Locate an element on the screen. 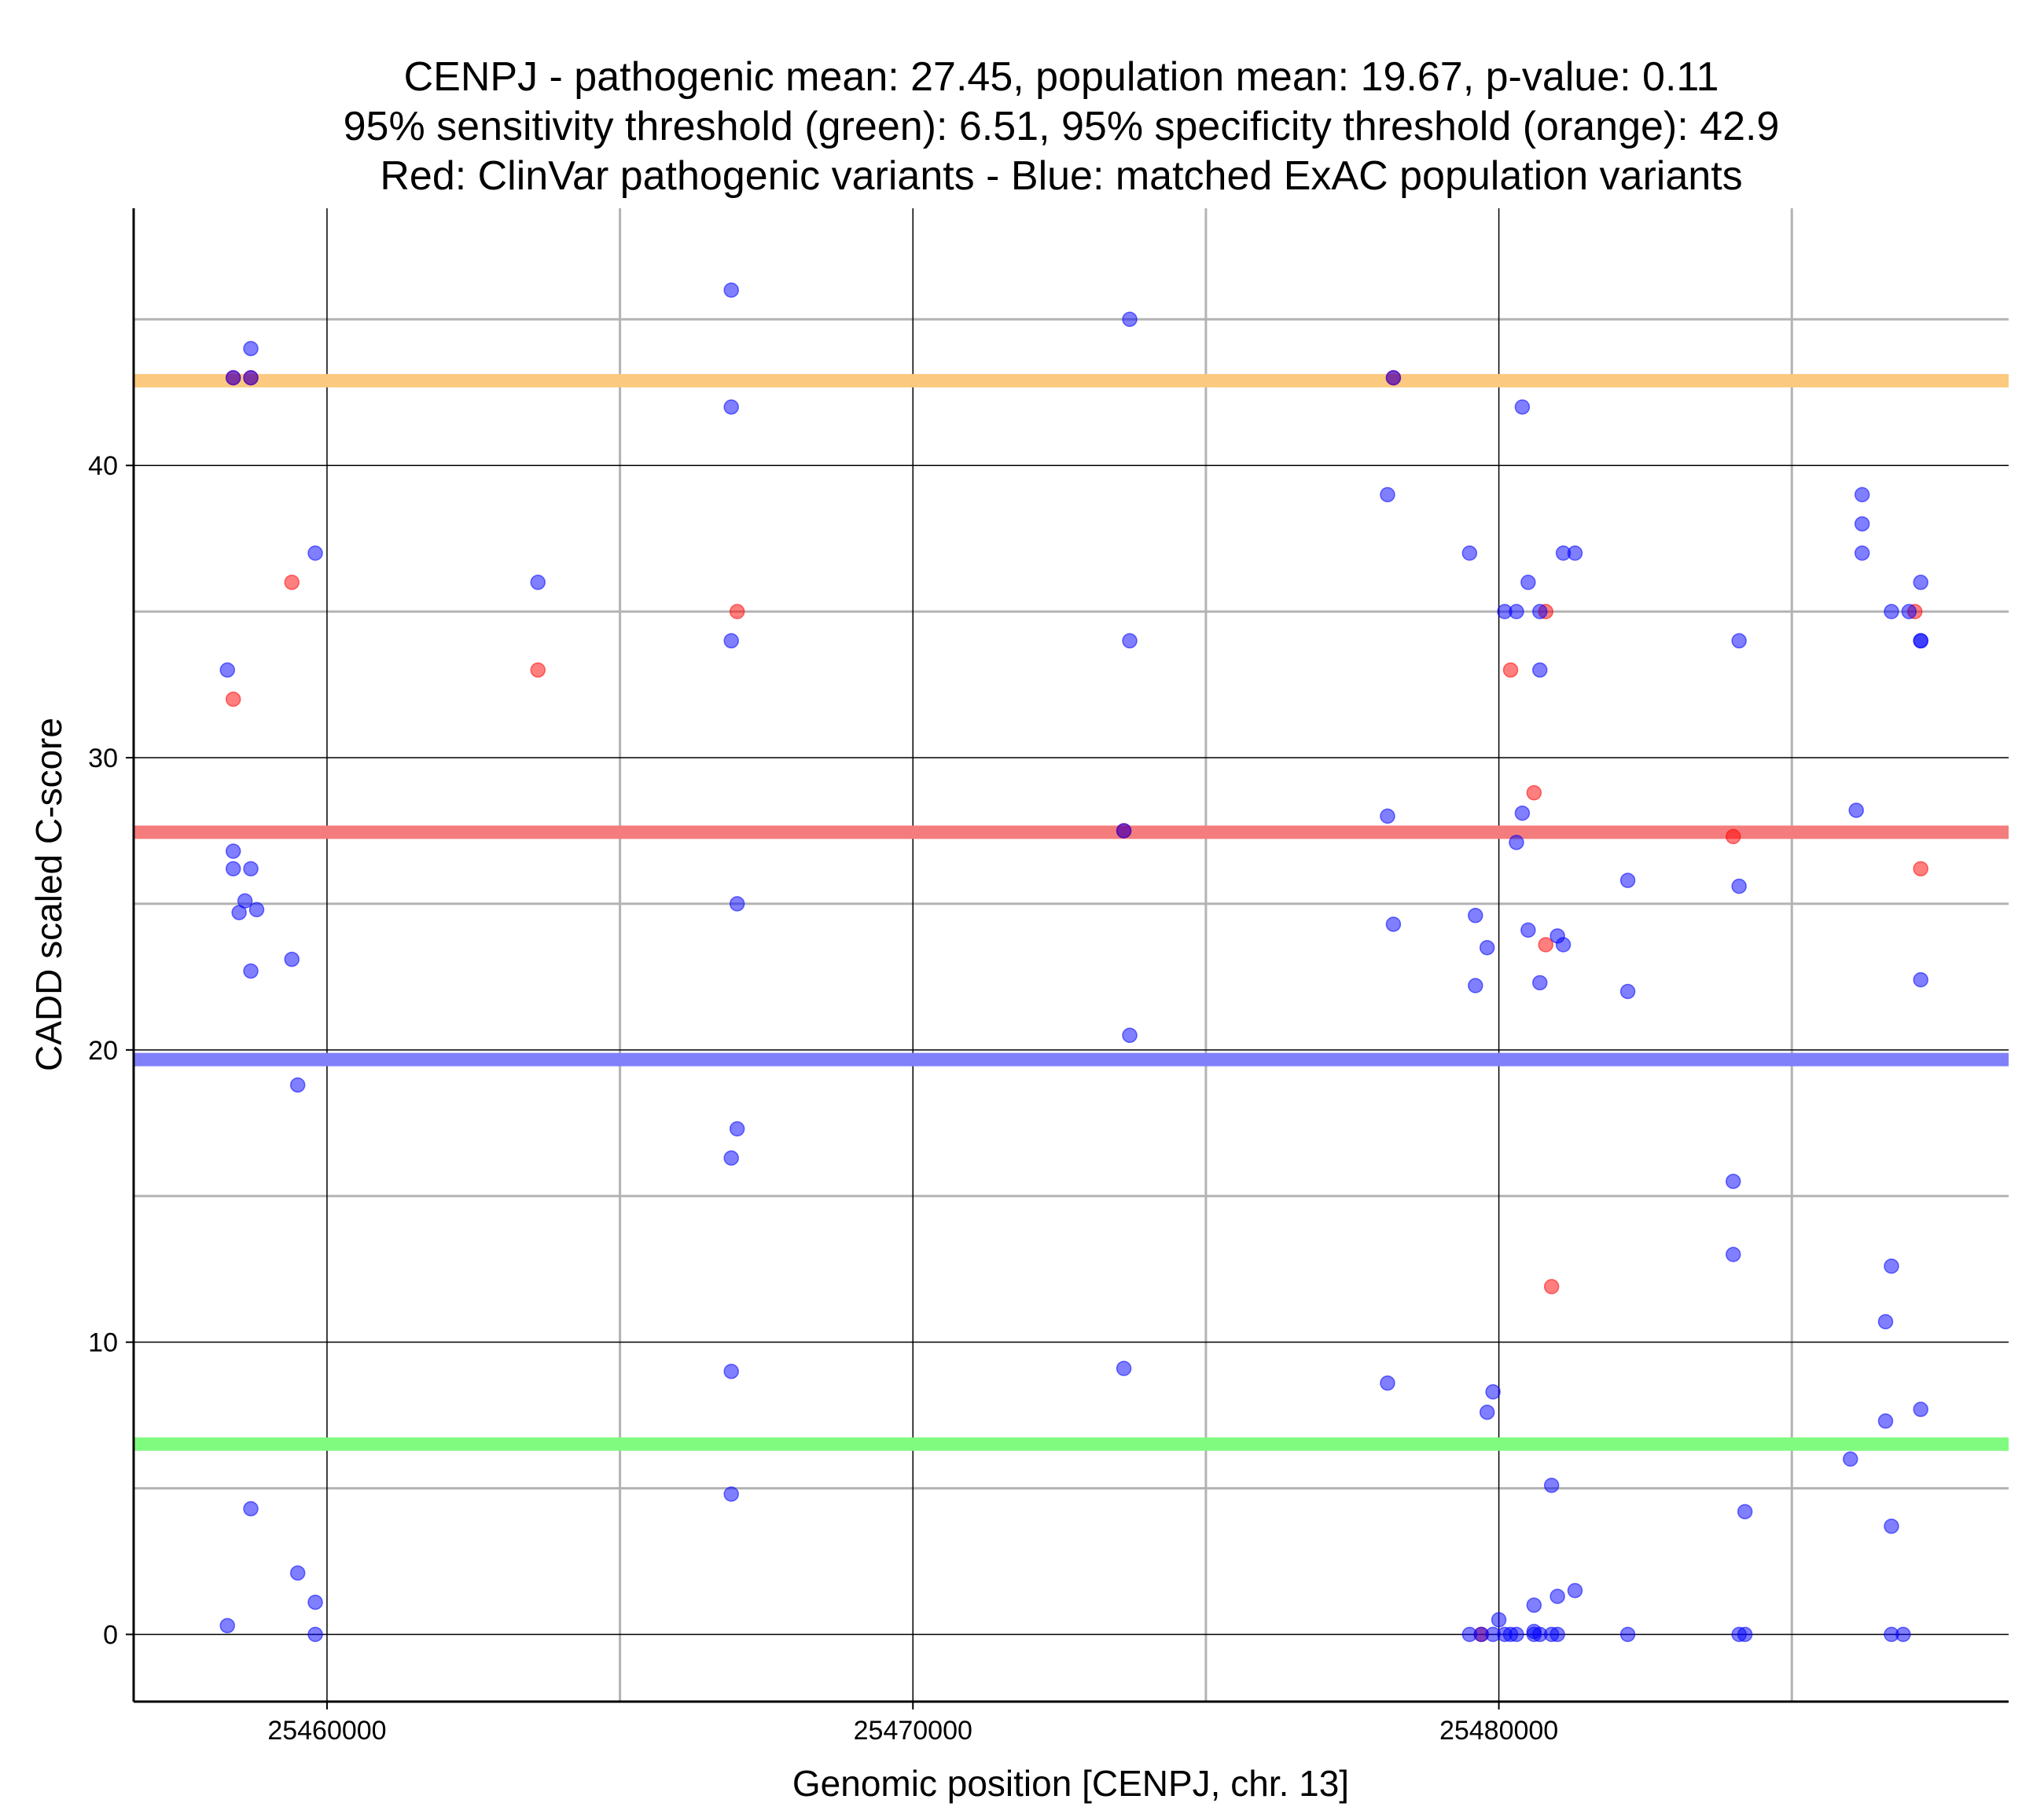  x-axis-label: Genomic position [CENPJ, chr. 13] is located at coordinates (1071, 1783).